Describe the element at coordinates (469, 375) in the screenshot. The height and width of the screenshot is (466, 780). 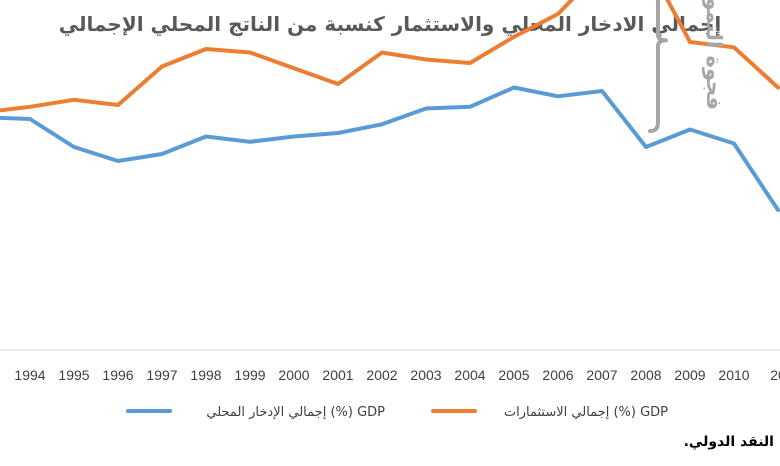
I see `x-tick-label: 2004` at that location.